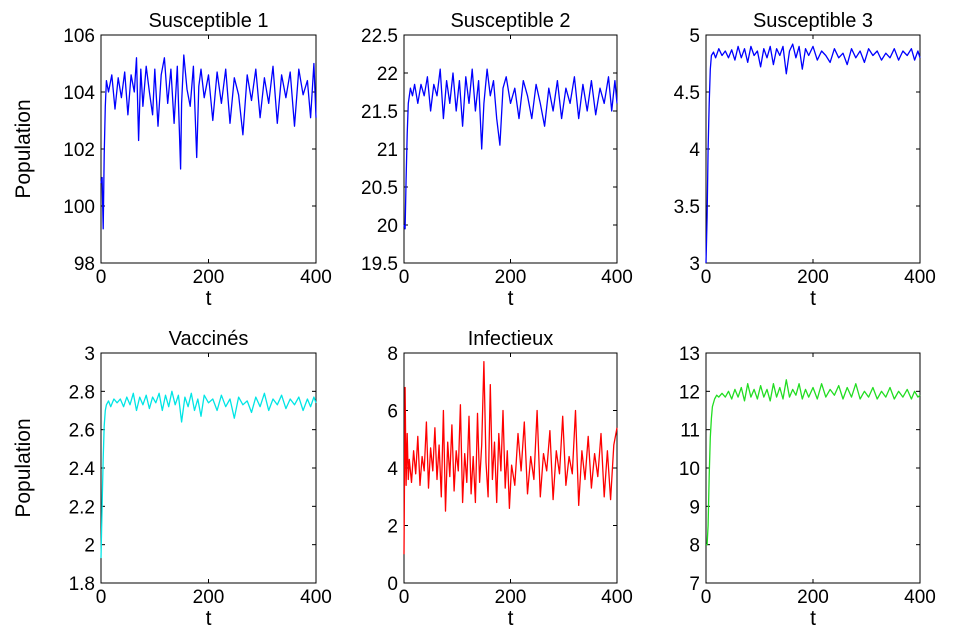 This screenshot has width=954, height=635. What do you see at coordinates (687, 207) in the screenshot?
I see `y-tick-label: 3.5` at bounding box center [687, 207].